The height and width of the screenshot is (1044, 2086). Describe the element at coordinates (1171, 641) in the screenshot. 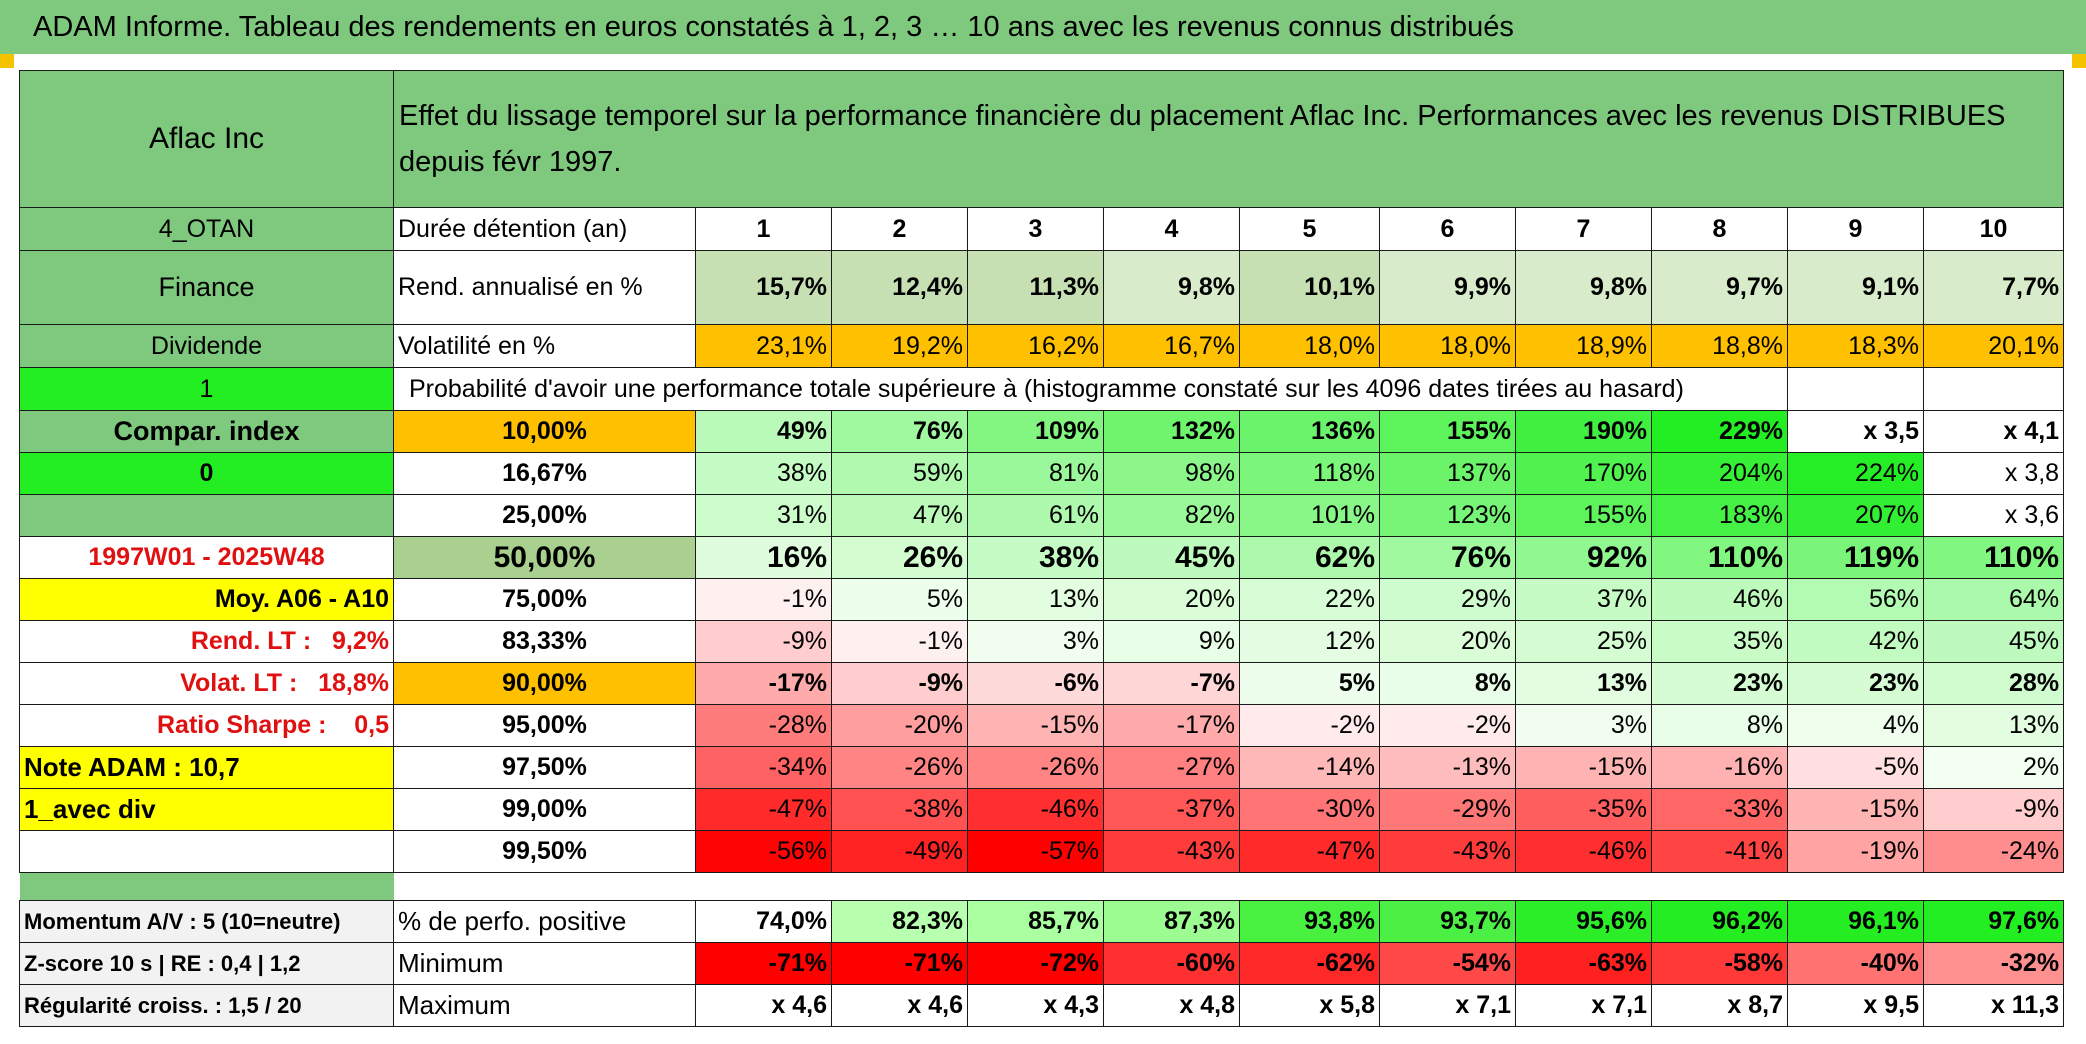

I see `quantile-value: 9%` at that location.